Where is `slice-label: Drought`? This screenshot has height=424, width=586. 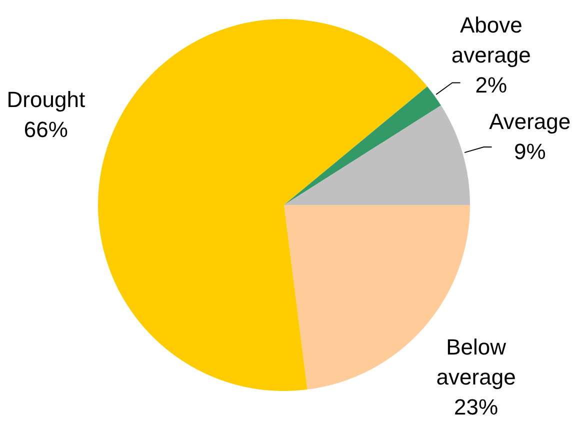 slice-label: Drought is located at coordinates (46, 99).